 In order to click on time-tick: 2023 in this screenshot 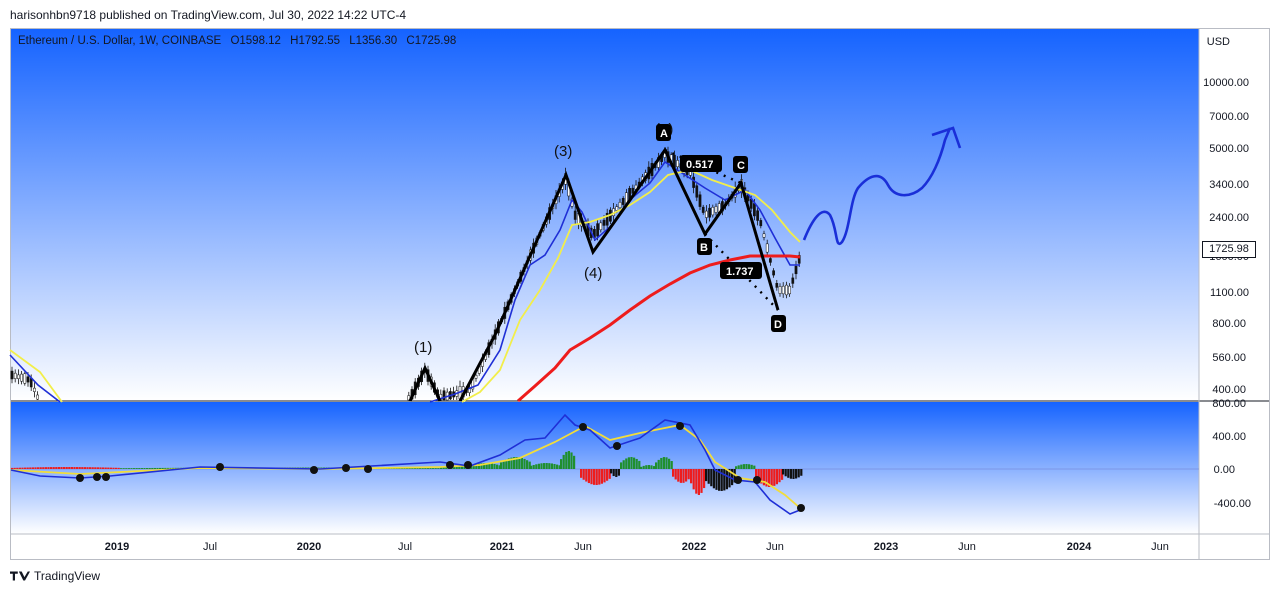, I will do `click(886, 547)`.